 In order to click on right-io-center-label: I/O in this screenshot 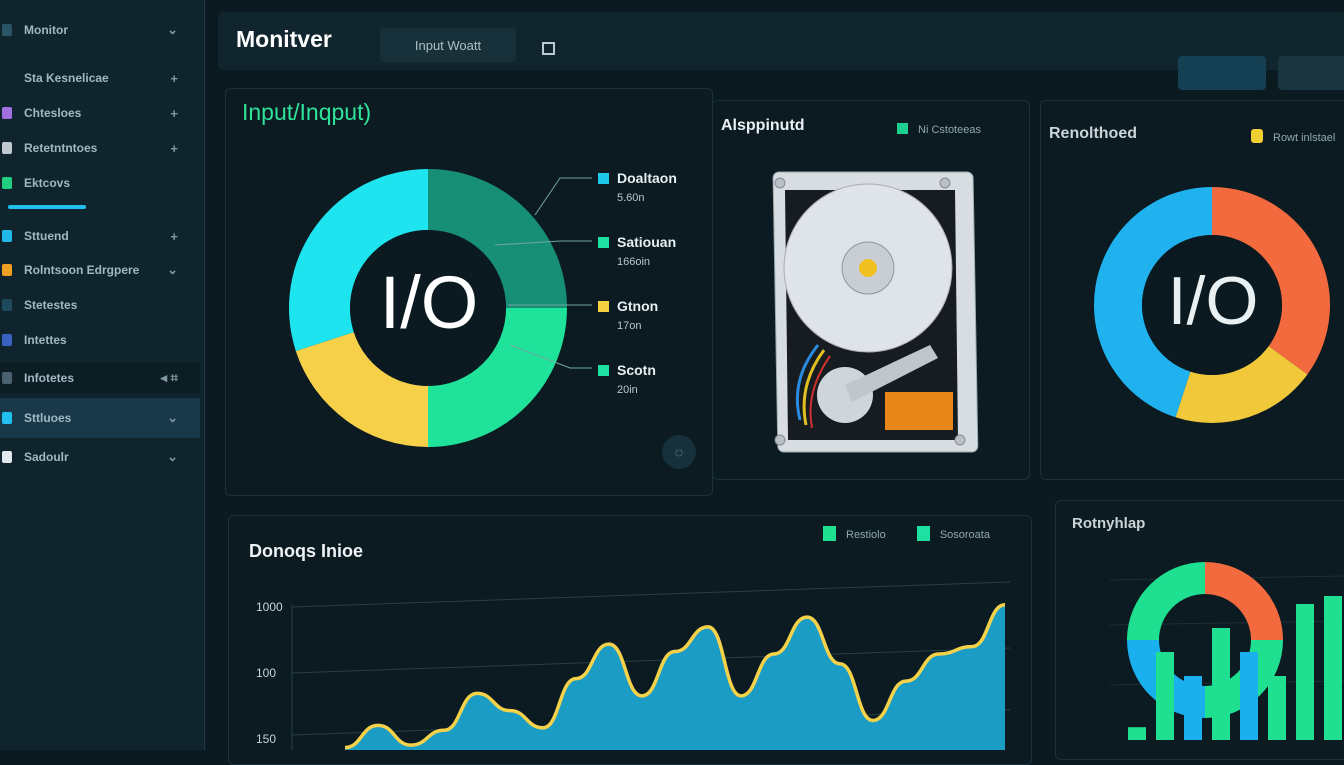, I will do `click(1213, 301)`.